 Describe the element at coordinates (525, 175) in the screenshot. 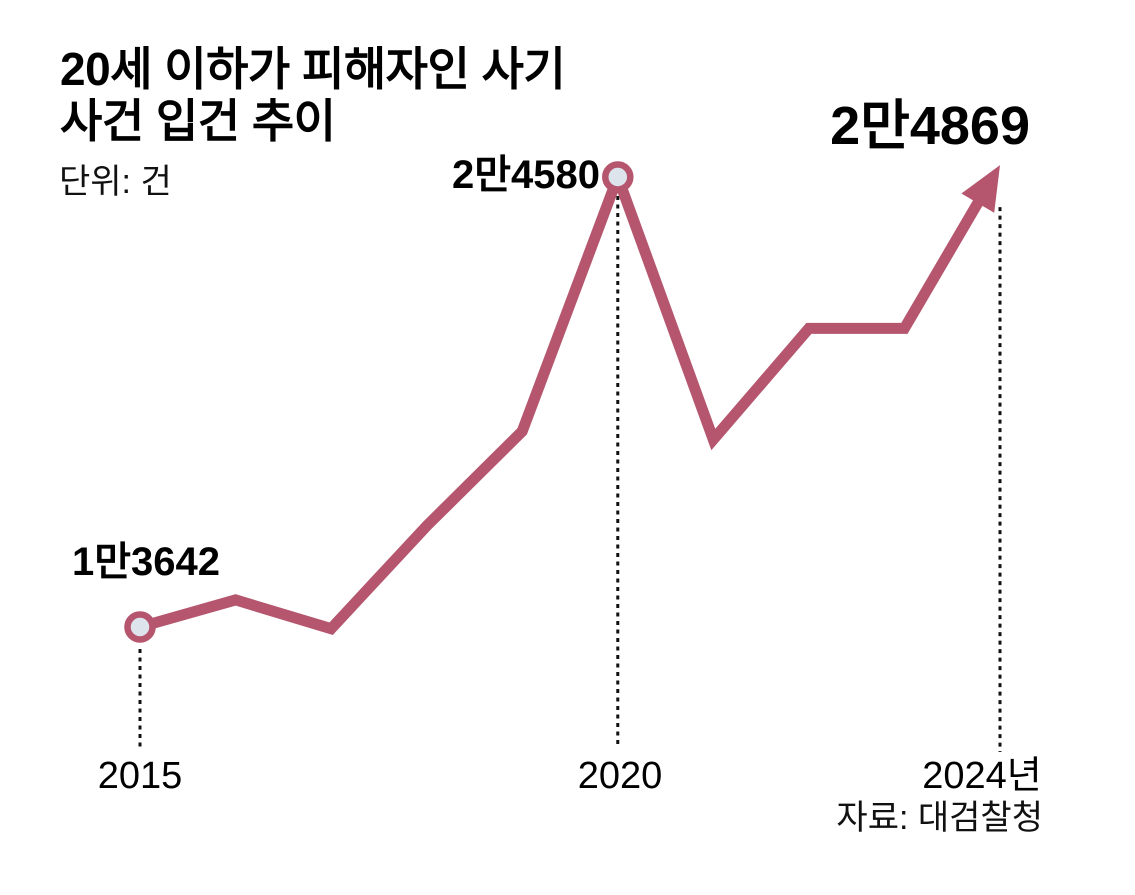

I see `data-label-2020: 2만4580` at that location.